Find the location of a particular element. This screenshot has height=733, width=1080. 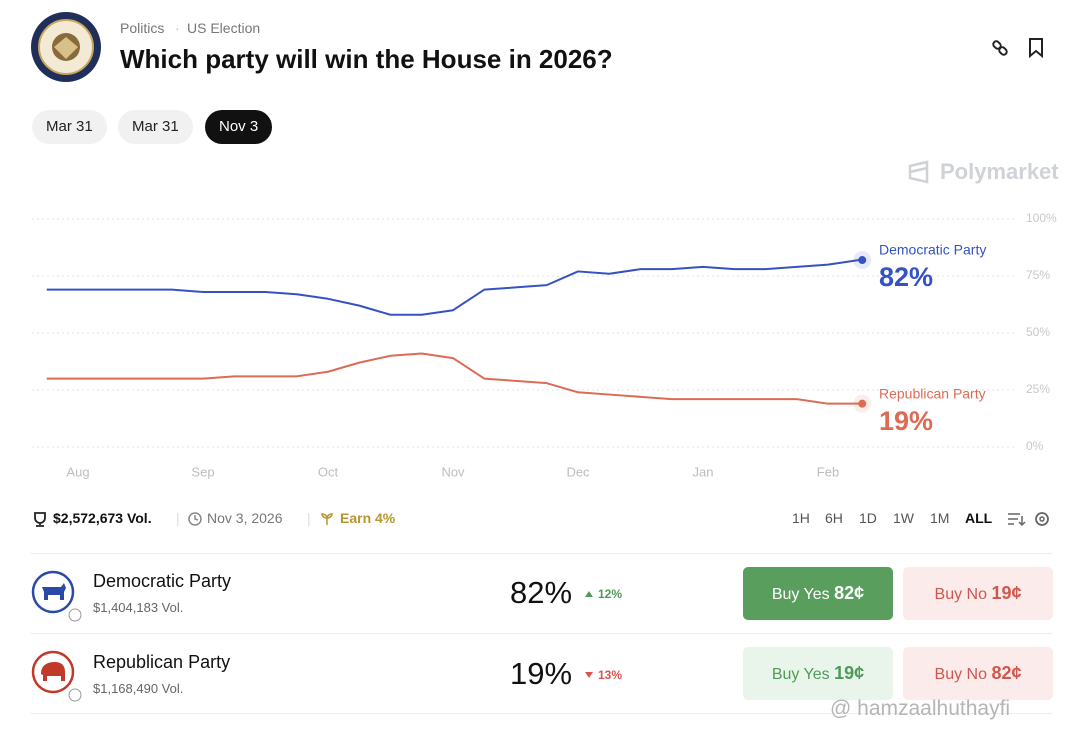

x-tick-label: Oct is located at coordinates (328, 471).